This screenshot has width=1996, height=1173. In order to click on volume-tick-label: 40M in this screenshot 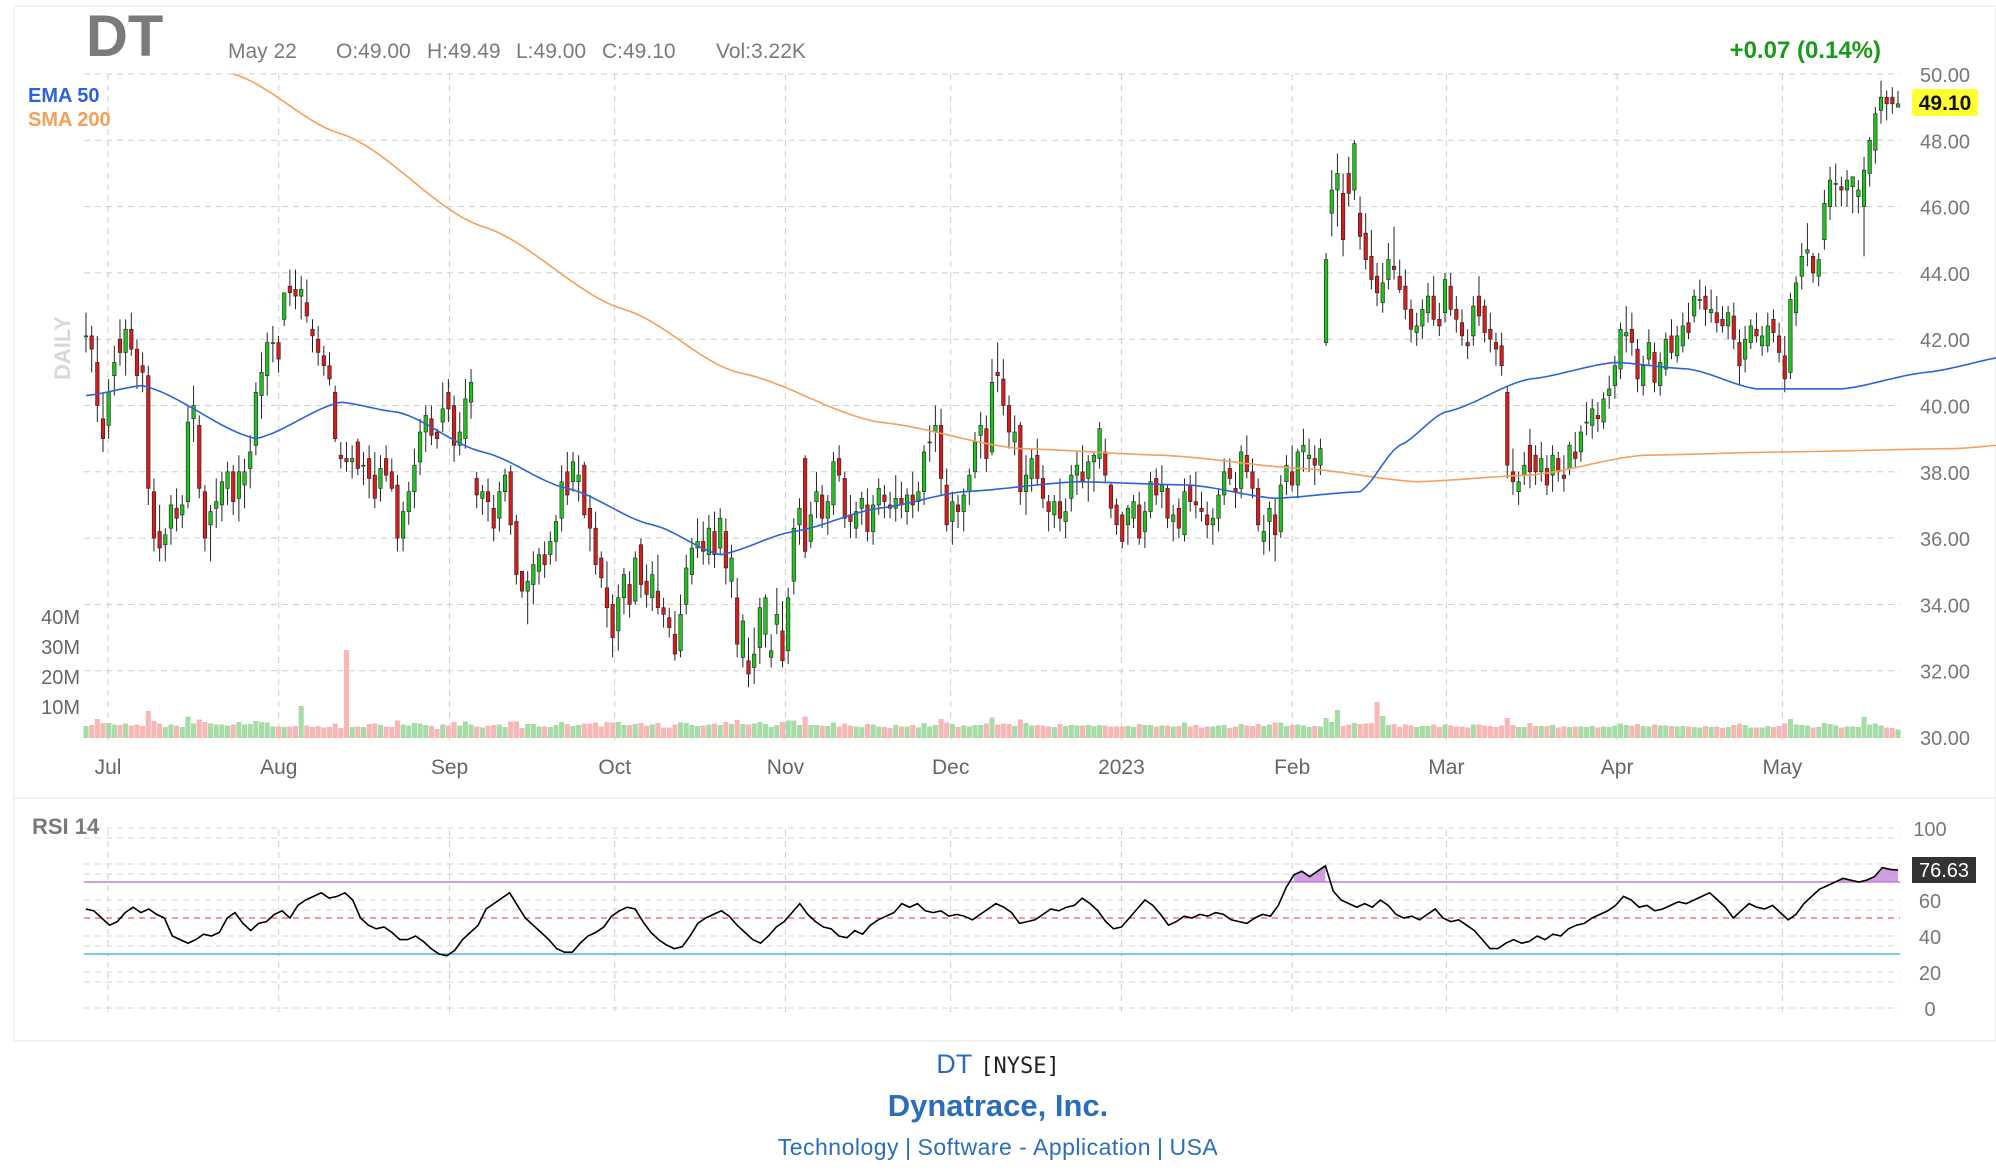, I will do `click(60, 618)`.